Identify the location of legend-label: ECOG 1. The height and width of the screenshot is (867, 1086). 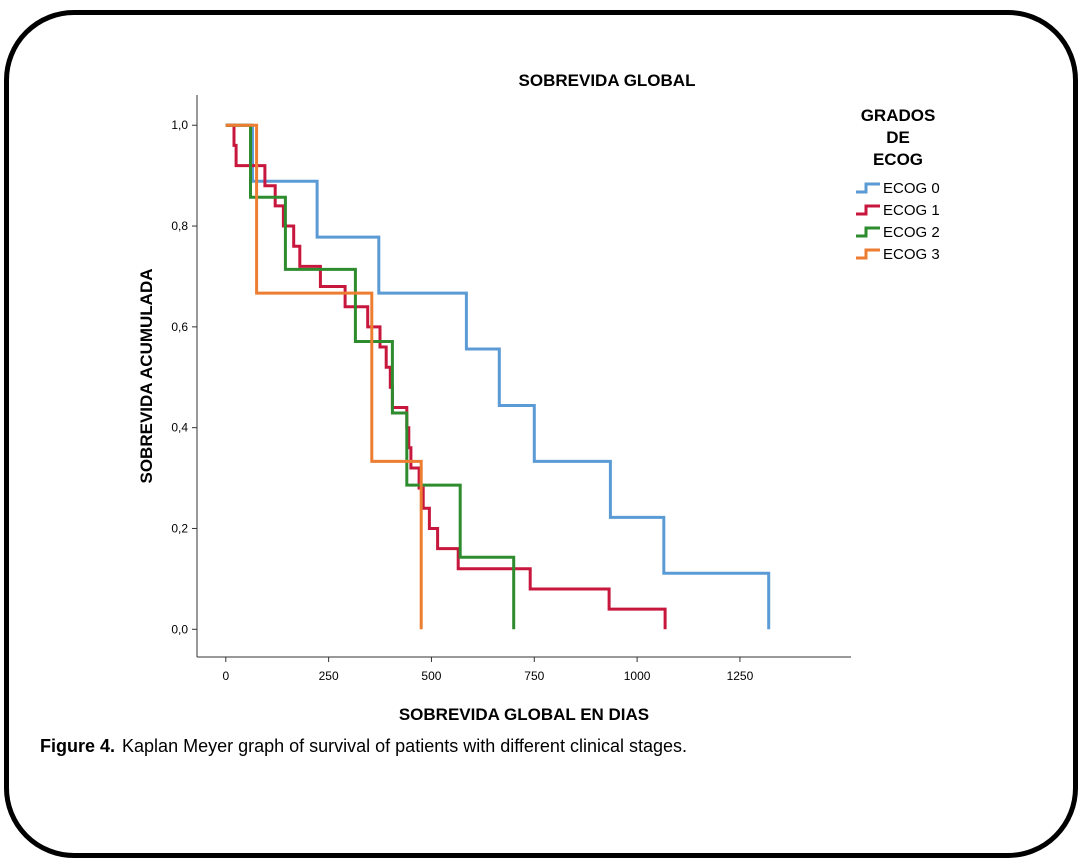
(911, 210).